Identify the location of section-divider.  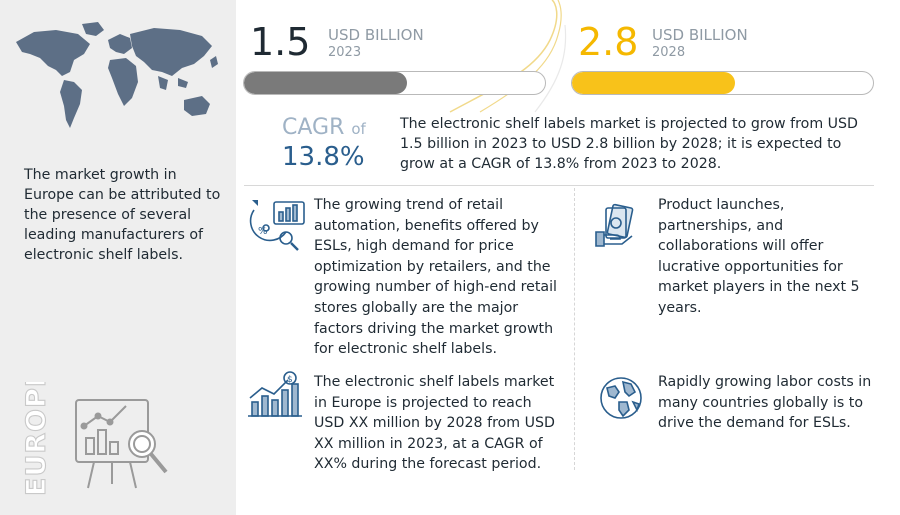
(559, 185).